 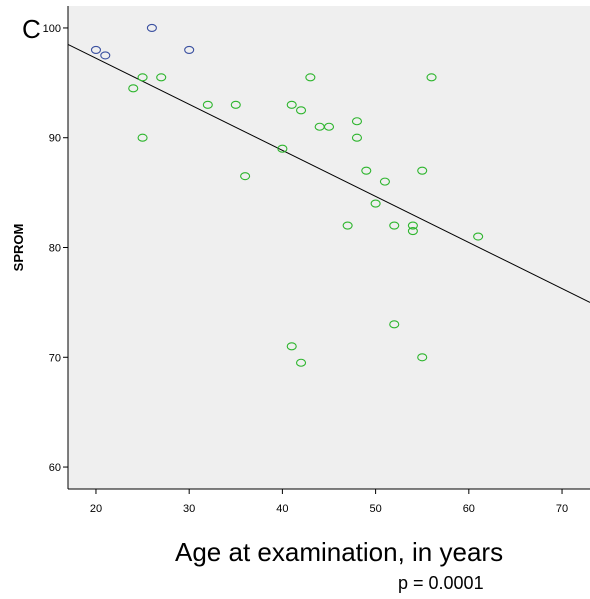 I want to click on p-value: p = 0.0001, so click(x=441, y=583).